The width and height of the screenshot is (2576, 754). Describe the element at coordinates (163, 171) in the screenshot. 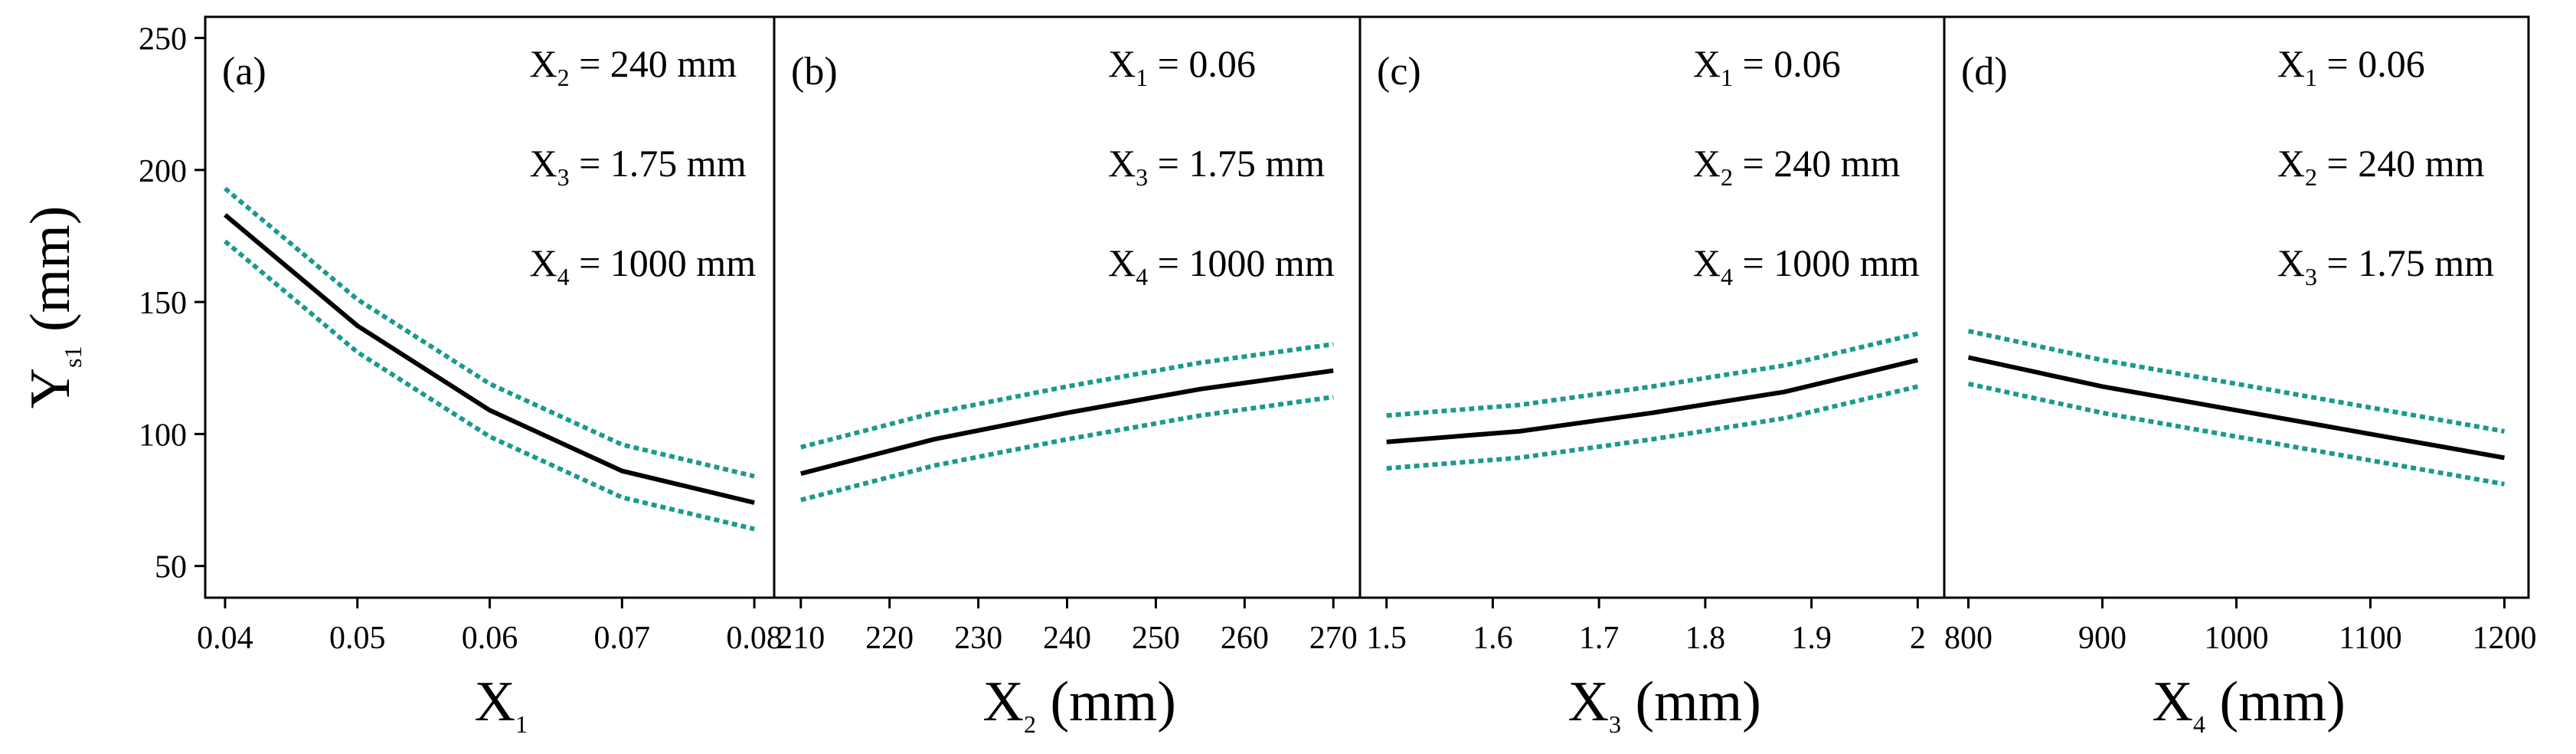

I see `y-tick-label: 200` at that location.